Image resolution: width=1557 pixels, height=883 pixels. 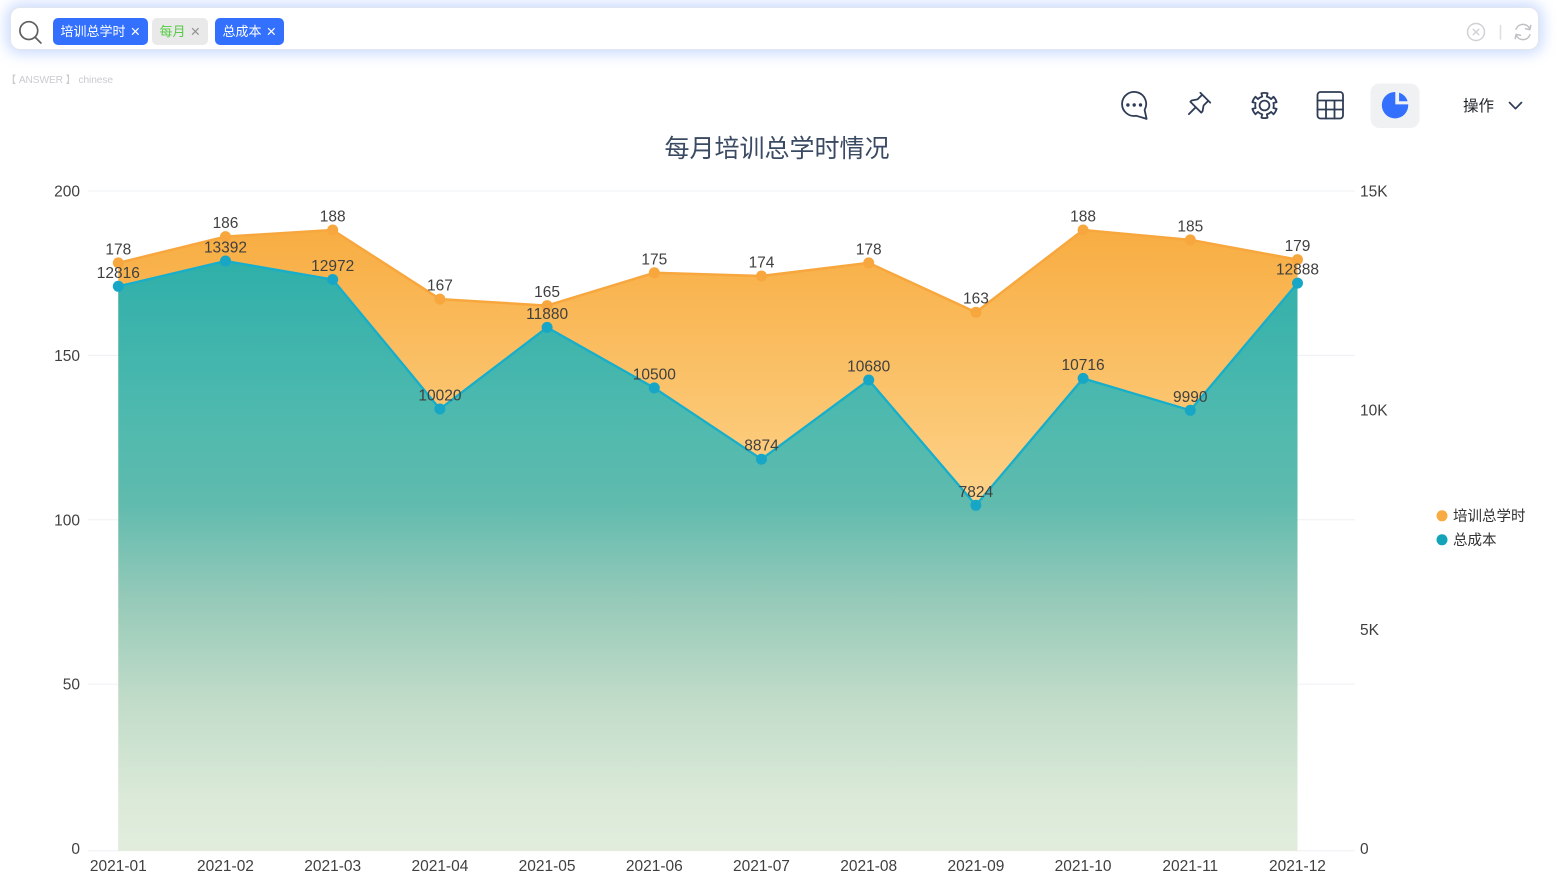 What do you see at coordinates (868, 367) in the screenshot?
I see `svg-text: 10680` at bounding box center [868, 367].